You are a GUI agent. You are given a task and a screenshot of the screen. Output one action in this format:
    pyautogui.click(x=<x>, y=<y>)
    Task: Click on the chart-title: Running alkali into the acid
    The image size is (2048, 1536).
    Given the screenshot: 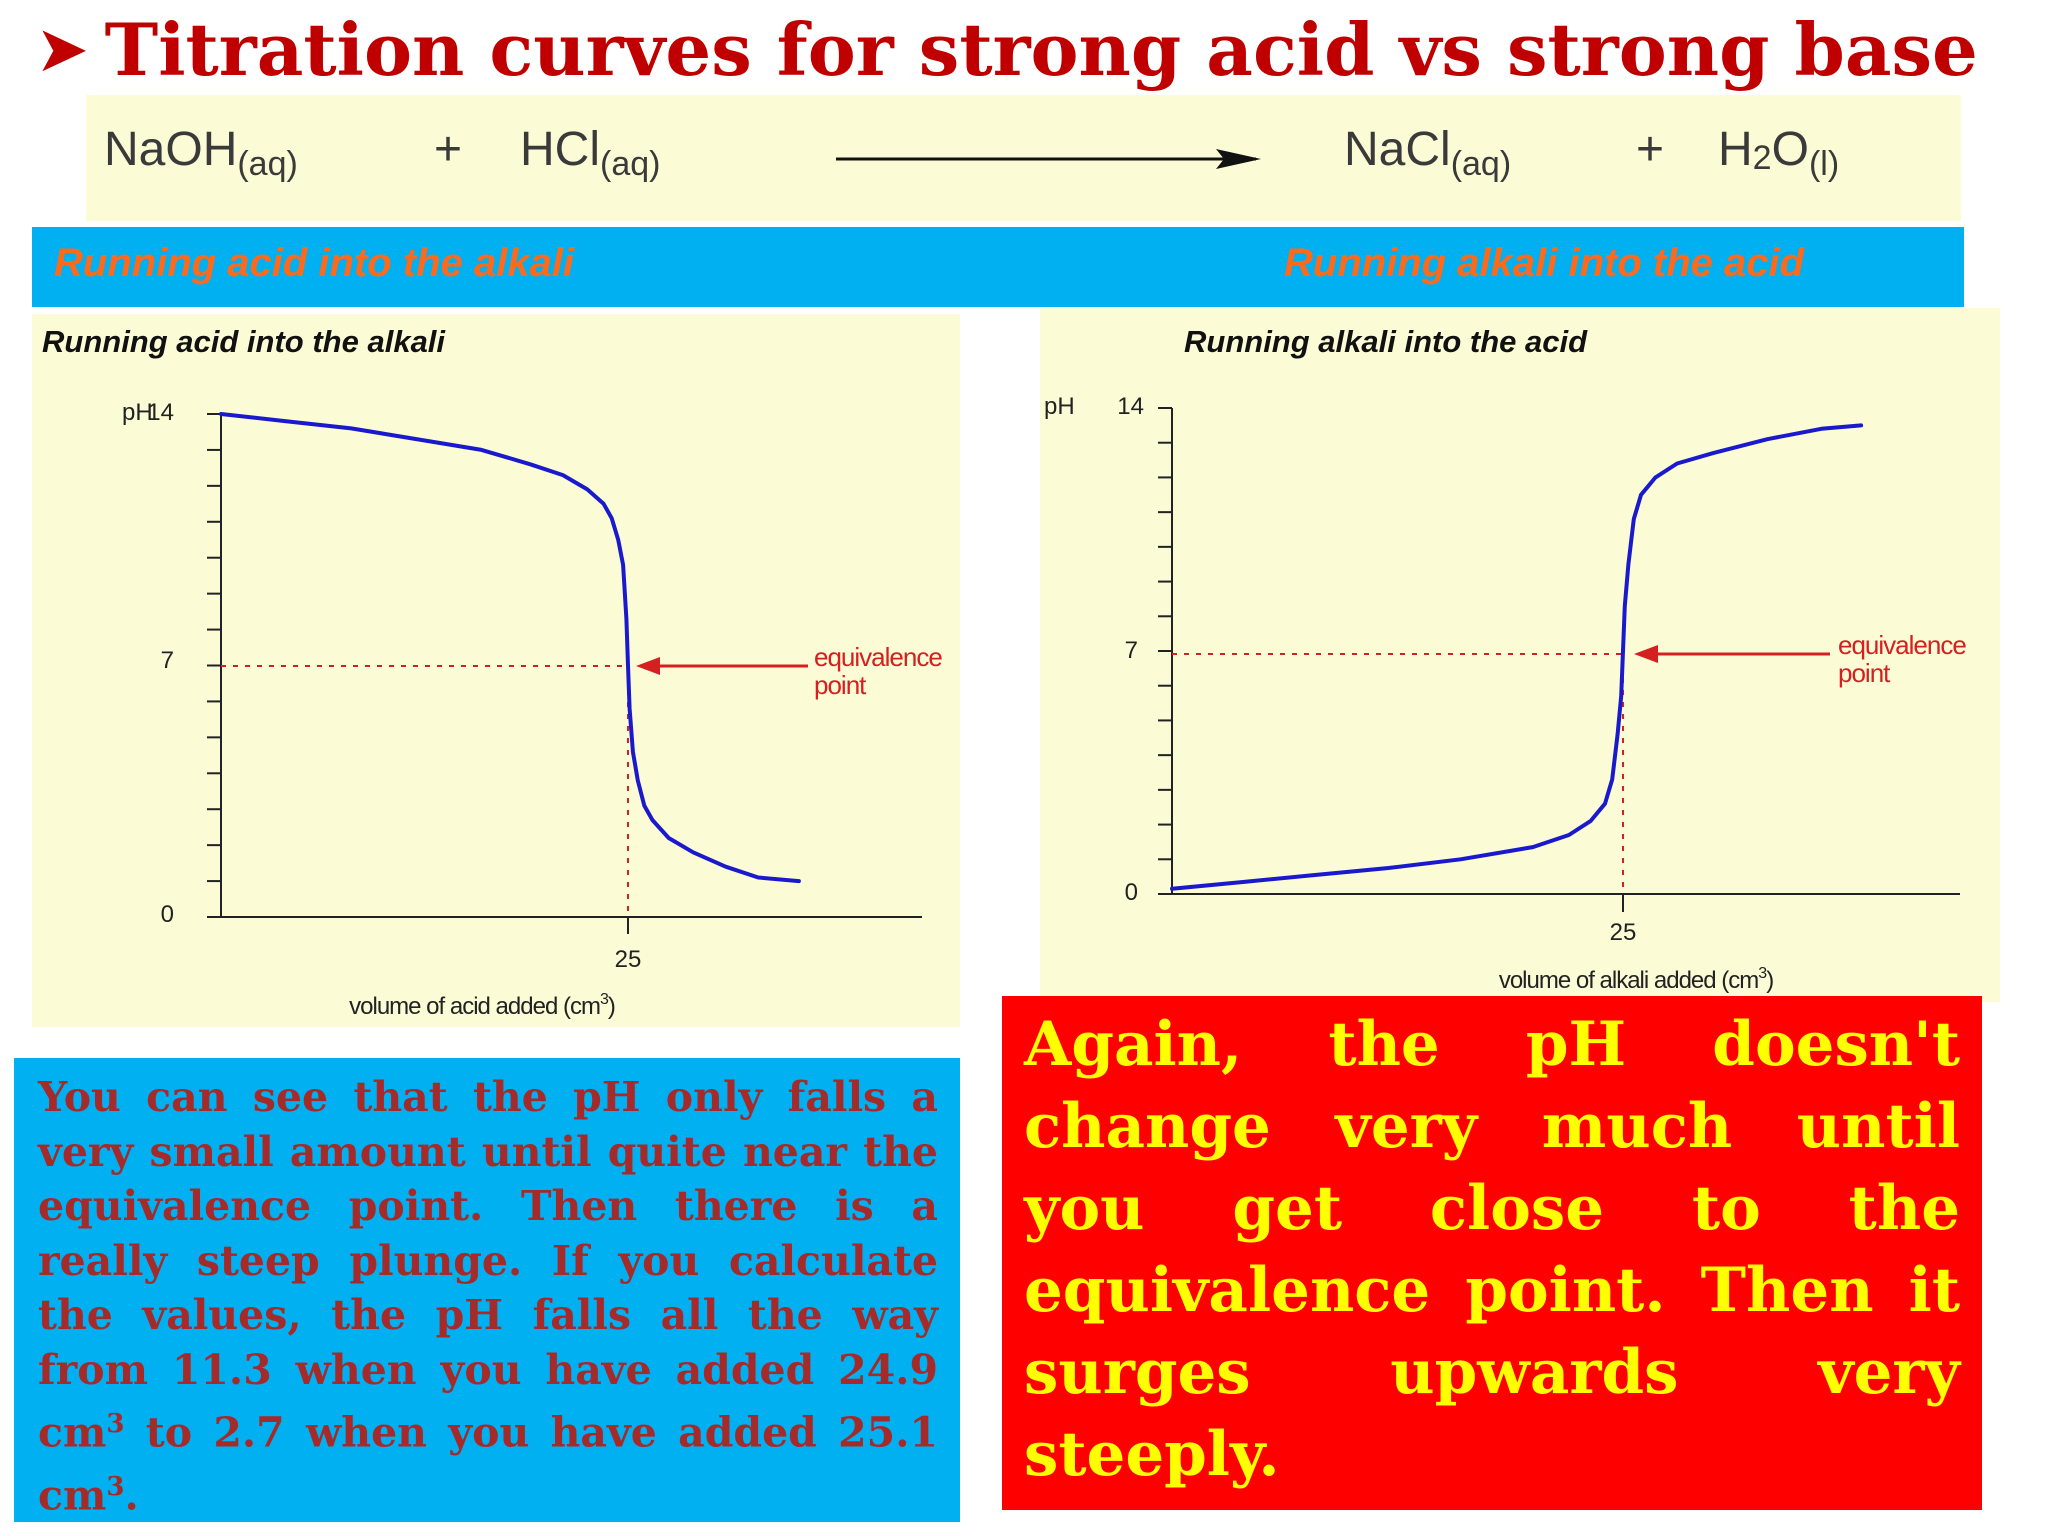 What is the action you would take?
    pyautogui.click(x=1386, y=341)
    